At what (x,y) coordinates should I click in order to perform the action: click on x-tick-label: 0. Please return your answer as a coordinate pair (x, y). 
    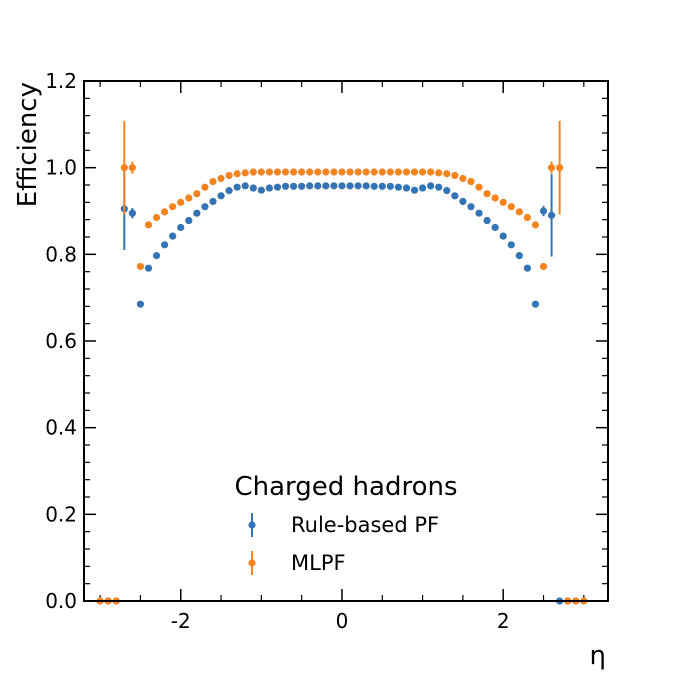
    Looking at the image, I should click on (342, 621).